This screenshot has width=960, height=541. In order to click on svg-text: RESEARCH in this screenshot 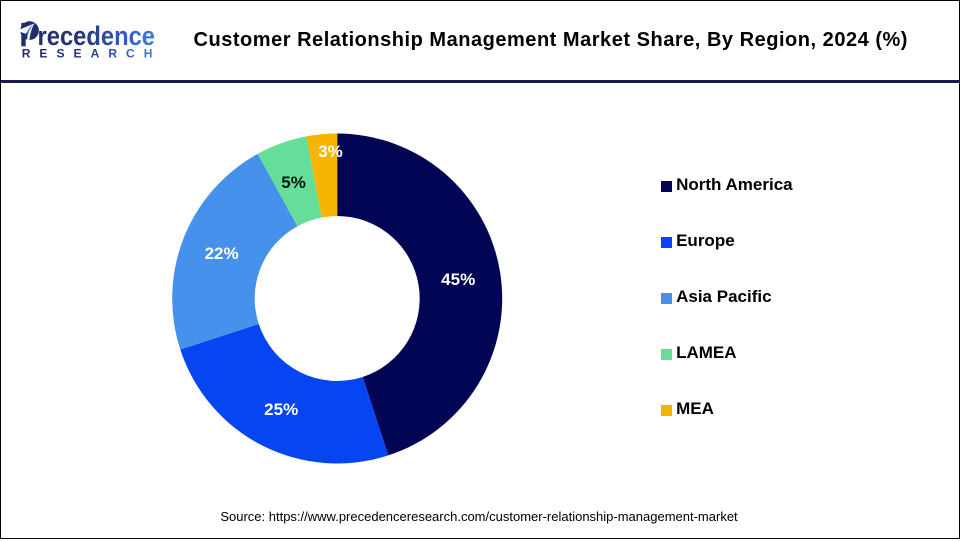, I will do `click(92, 54)`.